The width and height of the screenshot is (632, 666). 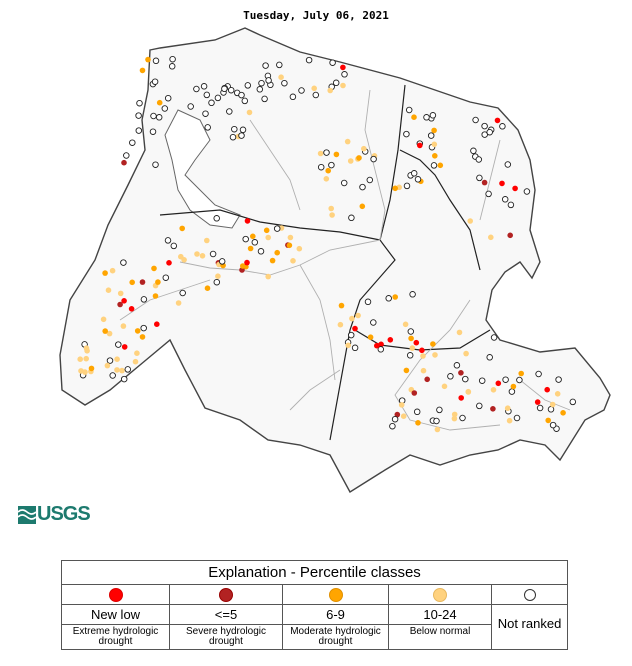 I want to click on legend-description: Severe hydrologic drought, so click(x=226, y=636).